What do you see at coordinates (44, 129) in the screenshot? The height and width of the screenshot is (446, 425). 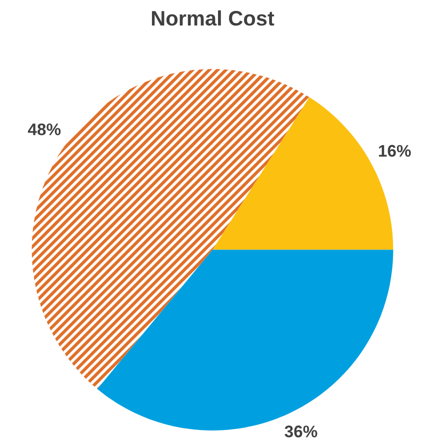 I see `data-label: 48%` at bounding box center [44, 129].